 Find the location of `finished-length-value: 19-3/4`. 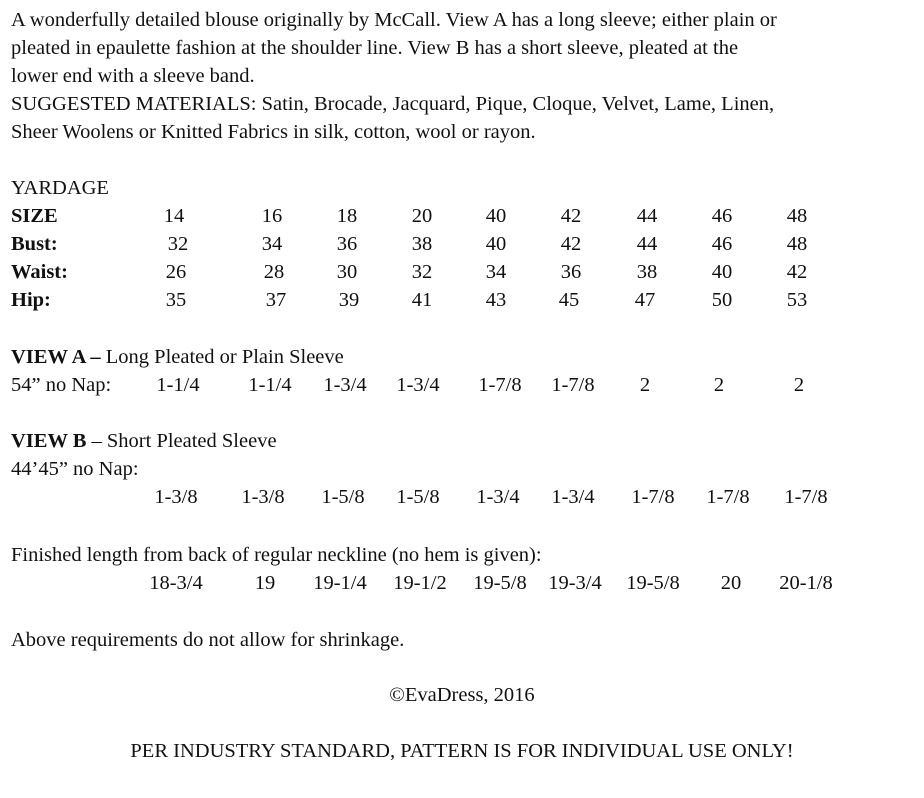

finished-length-value: 19-3/4 is located at coordinates (575, 583).